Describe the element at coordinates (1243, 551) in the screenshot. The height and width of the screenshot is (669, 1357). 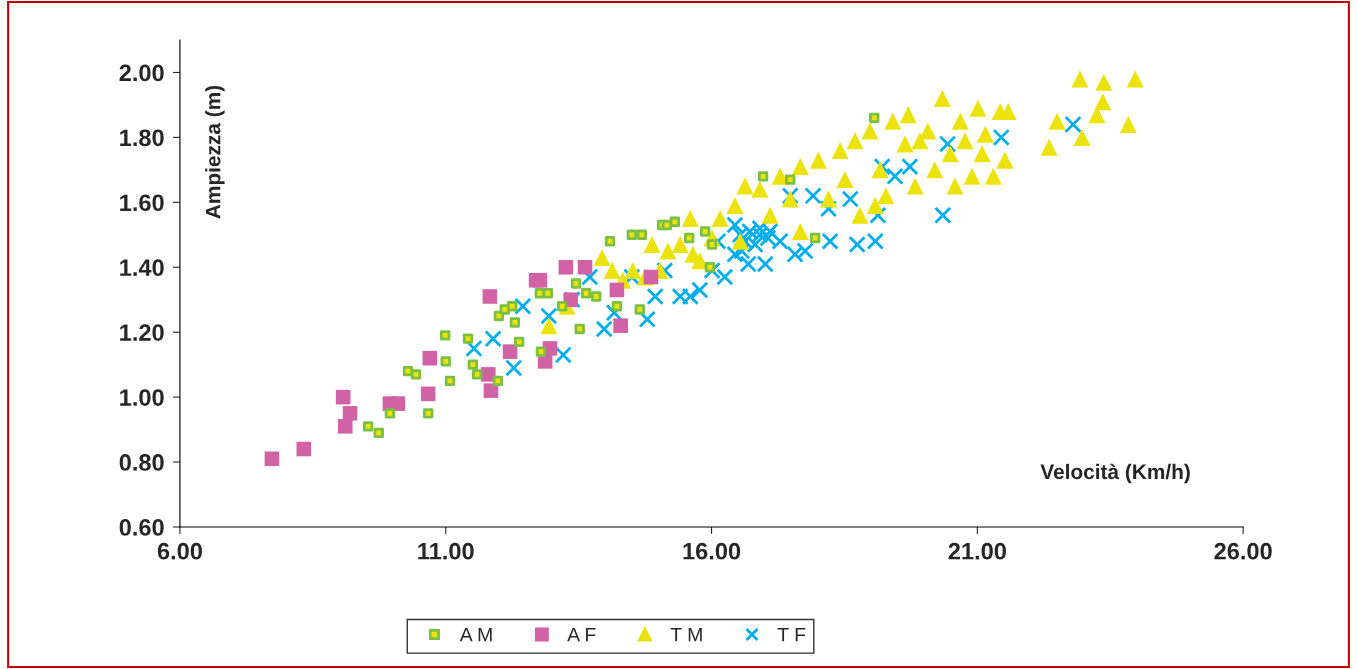
I see `x-tick-label: 26.00` at that location.